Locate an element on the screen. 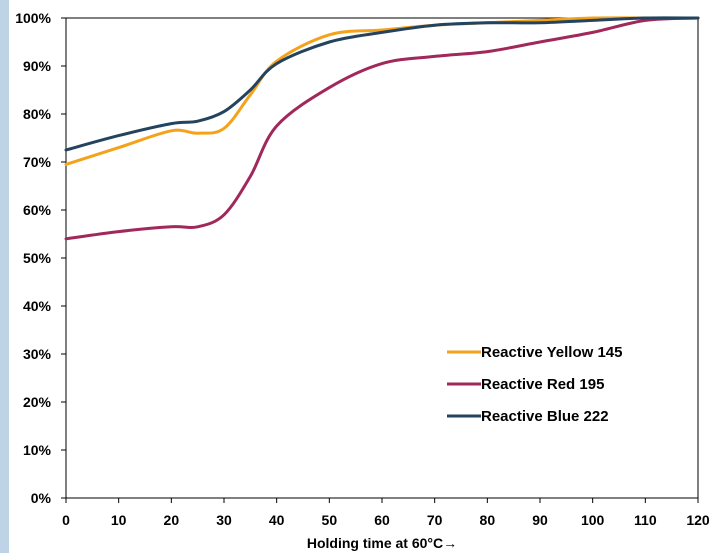 The height and width of the screenshot is (553, 715). left-edge-strip is located at coordinates (4, 276).